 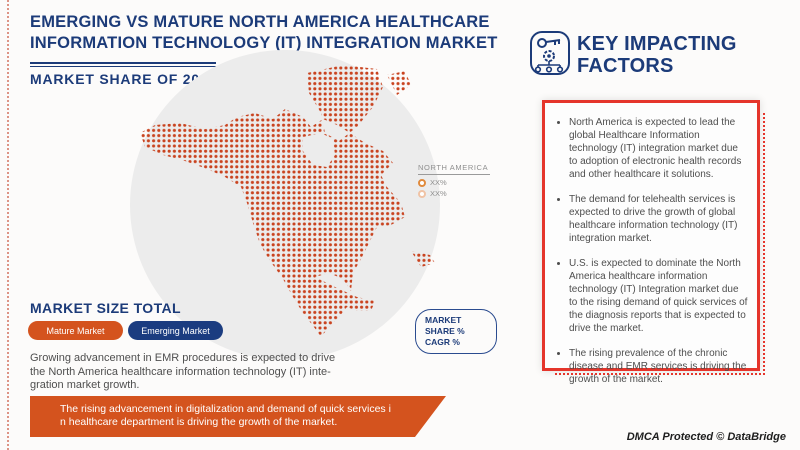 I want to click on key-factors-heading-line2: FACTORS, so click(x=625, y=66).